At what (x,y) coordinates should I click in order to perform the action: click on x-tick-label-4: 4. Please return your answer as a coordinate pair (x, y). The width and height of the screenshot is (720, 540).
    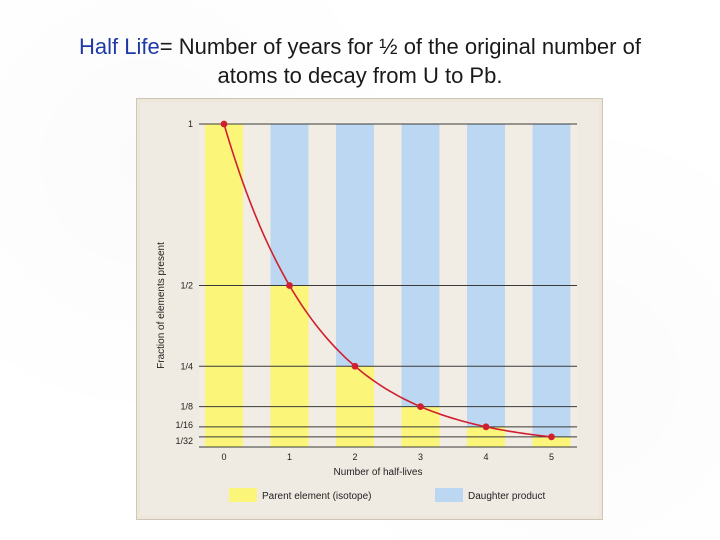
    Looking at the image, I should click on (485, 457).